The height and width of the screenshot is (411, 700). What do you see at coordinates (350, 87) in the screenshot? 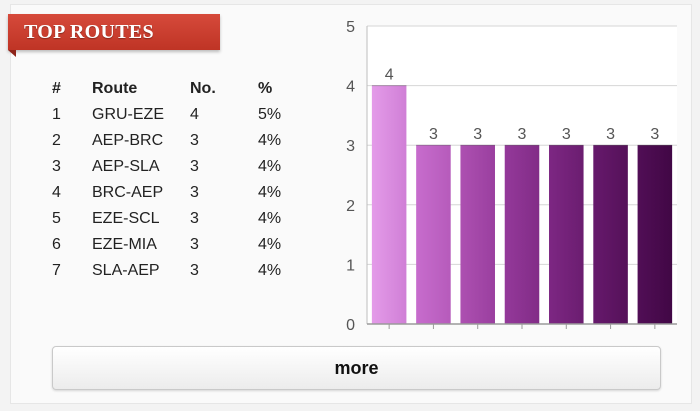
I see `y-tick-label: 4` at bounding box center [350, 87].